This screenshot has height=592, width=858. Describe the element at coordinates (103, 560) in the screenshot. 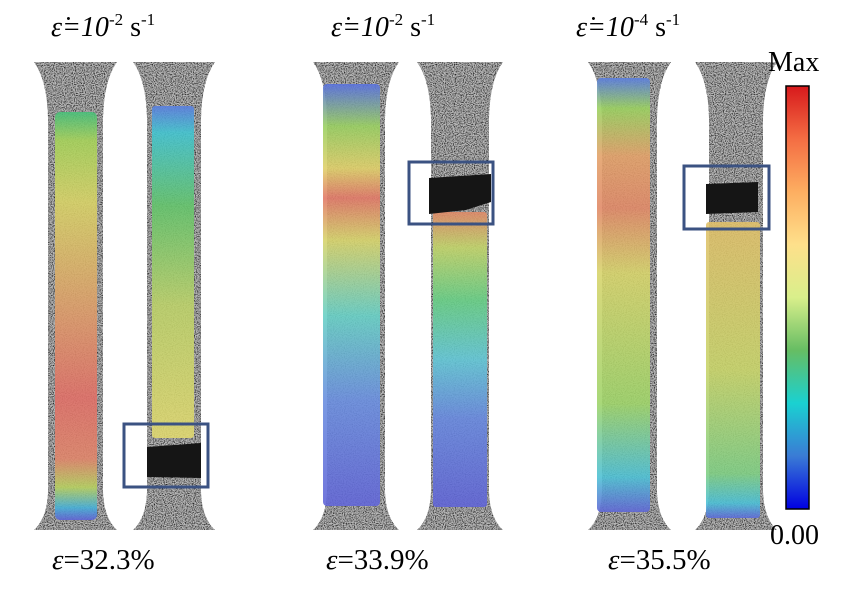

I see `strain-label-1: ε=32.3%` at that location.